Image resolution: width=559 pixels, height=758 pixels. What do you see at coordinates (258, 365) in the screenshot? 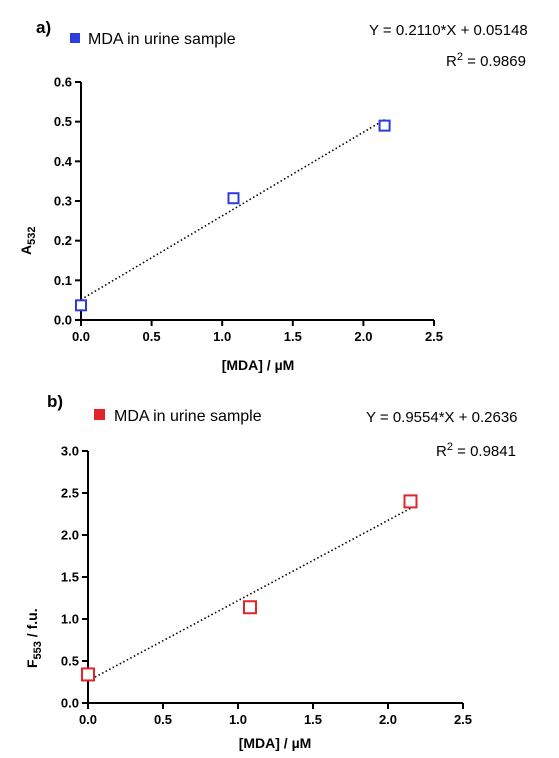
I see `panel-a-x-axis-title: [MDA] / µM` at bounding box center [258, 365].